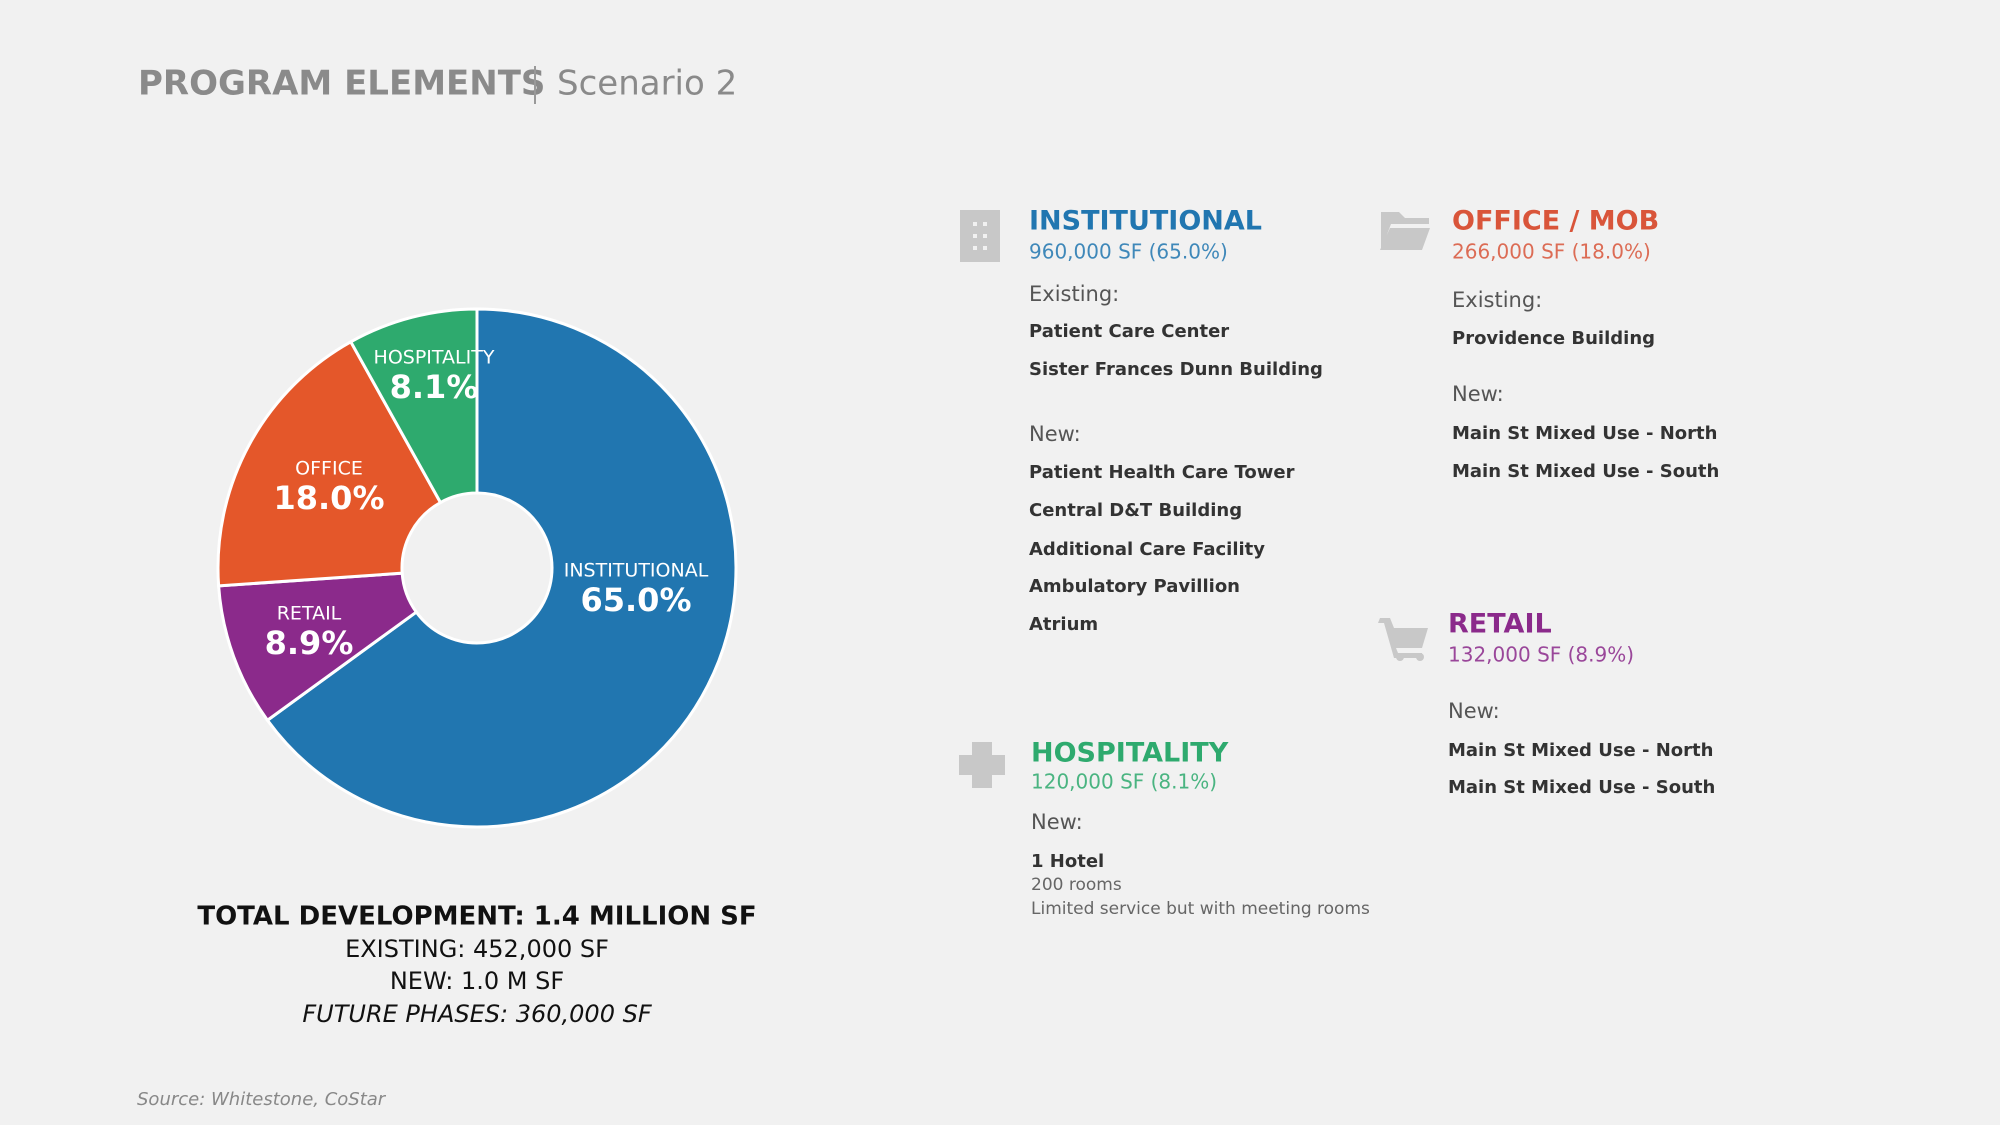 The height and width of the screenshot is (1125, 2000). I want to click on group-item: Patient Care Center, so click(1129, 331).